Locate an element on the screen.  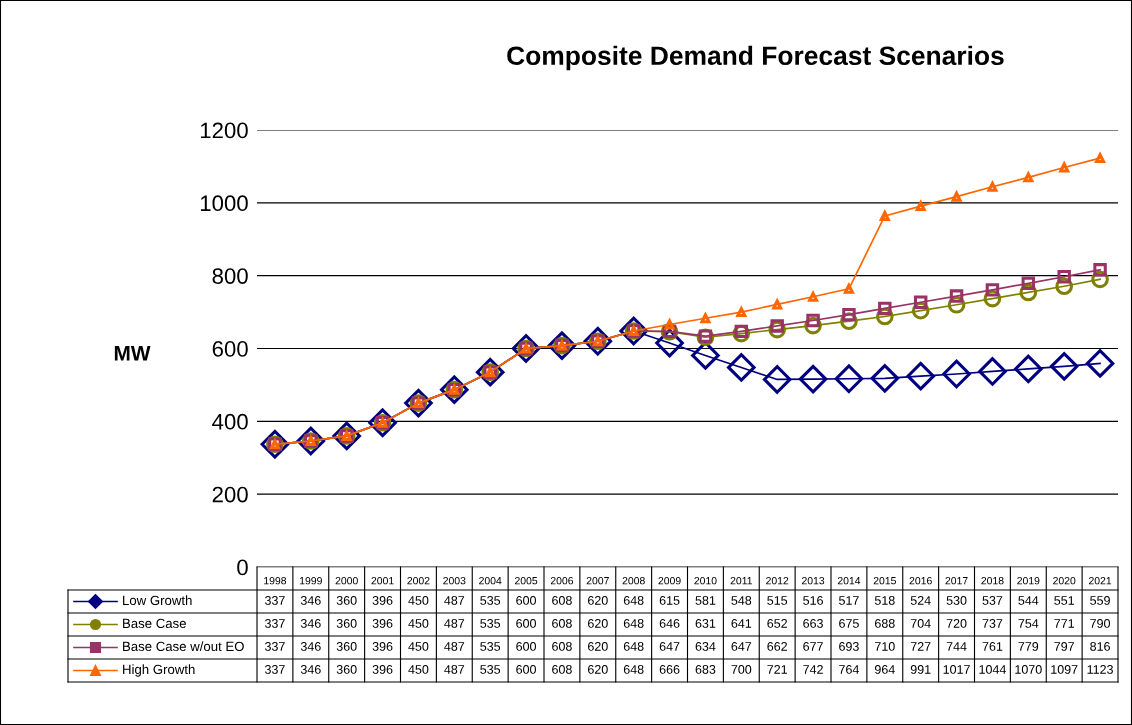
data-label: 516 is located at coordinates (813, 600).